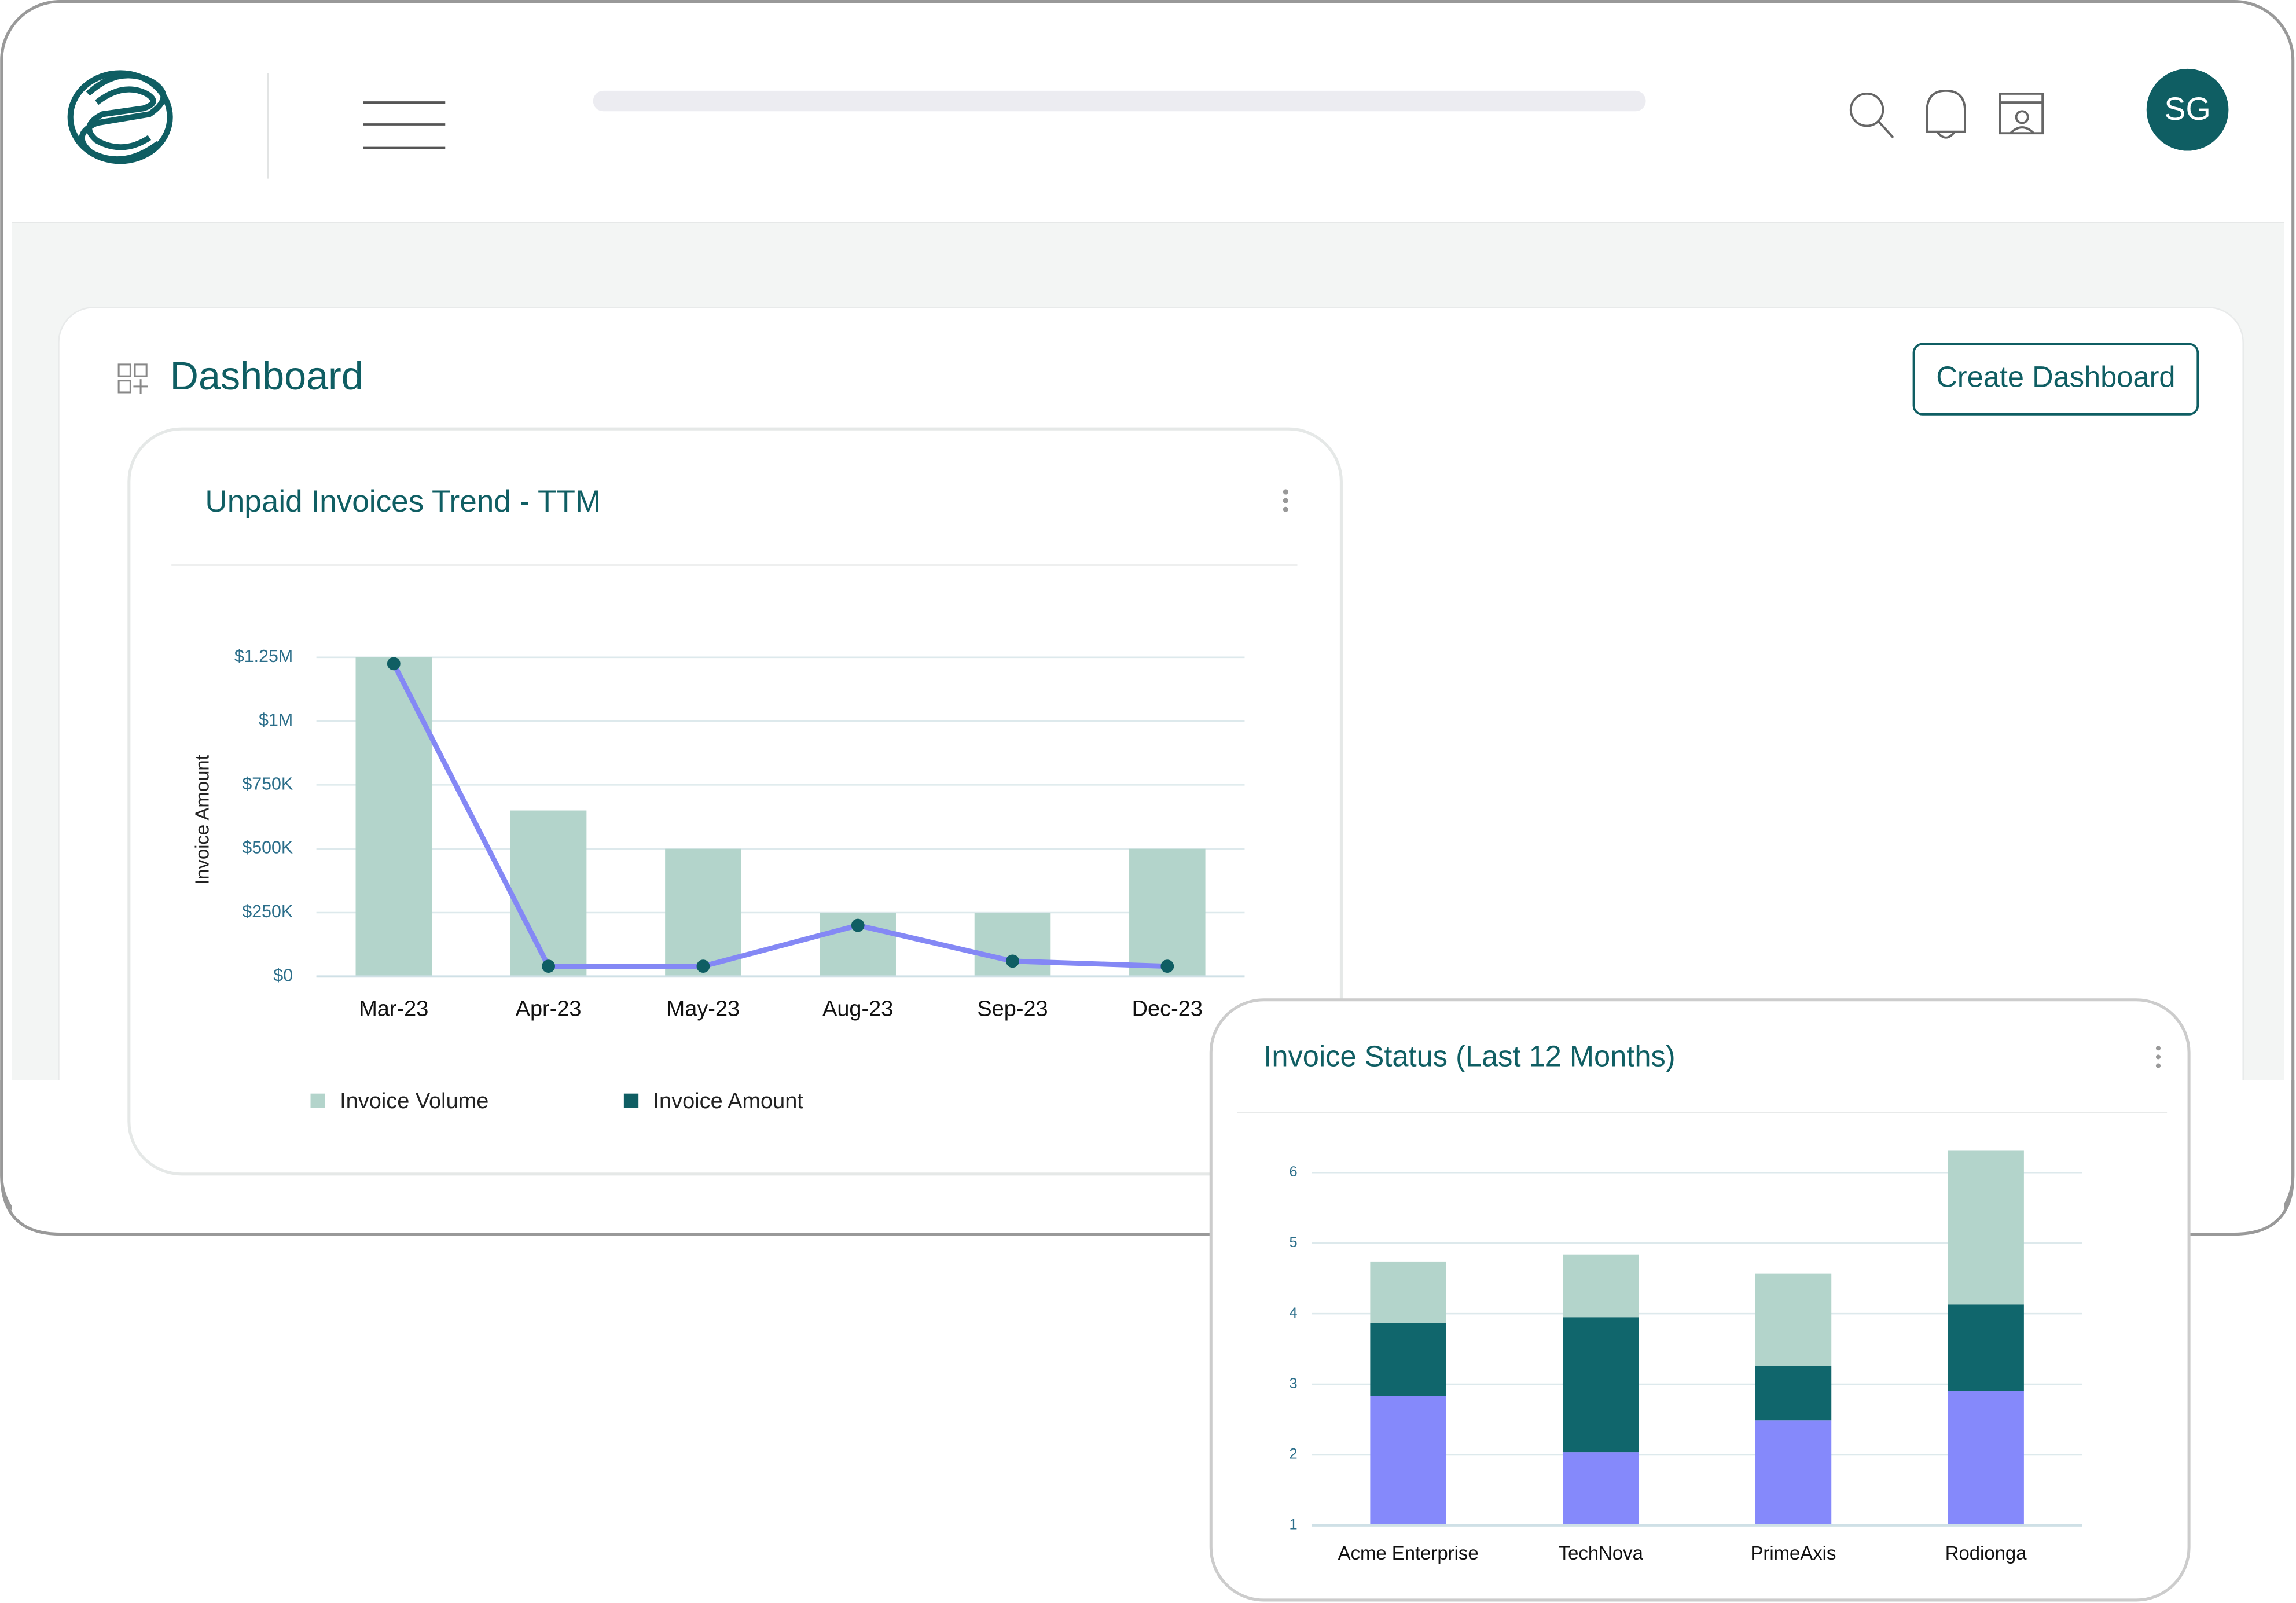  I want to click on page-title: Dashboard, so click(266, 376).